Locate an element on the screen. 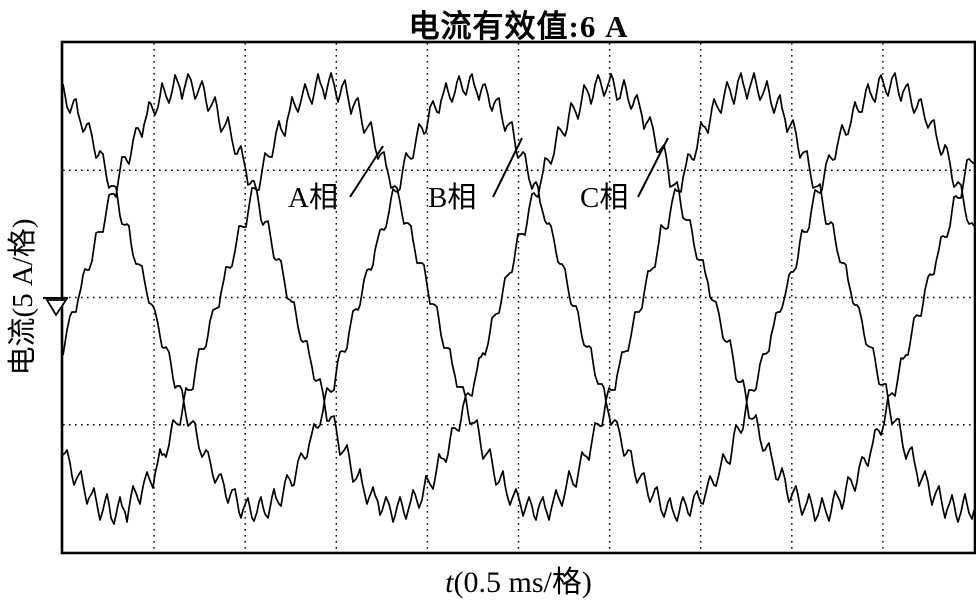  x-axis-label: t(0.5 ms/格) is located at coordinates (518, 579).